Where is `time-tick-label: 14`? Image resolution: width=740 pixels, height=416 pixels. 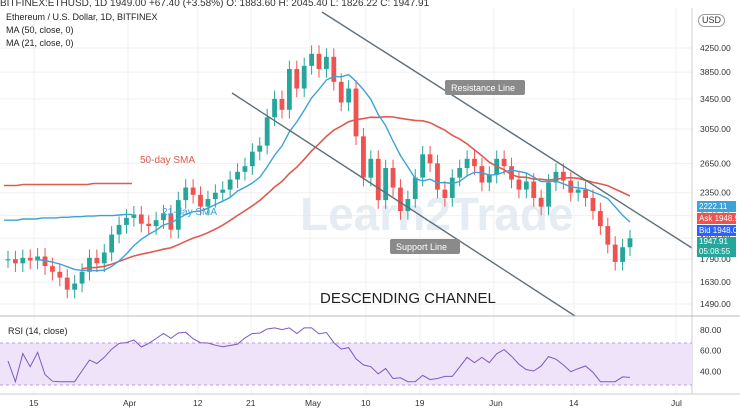 time-tick-label: 14 is located at coordinates (574, 403).